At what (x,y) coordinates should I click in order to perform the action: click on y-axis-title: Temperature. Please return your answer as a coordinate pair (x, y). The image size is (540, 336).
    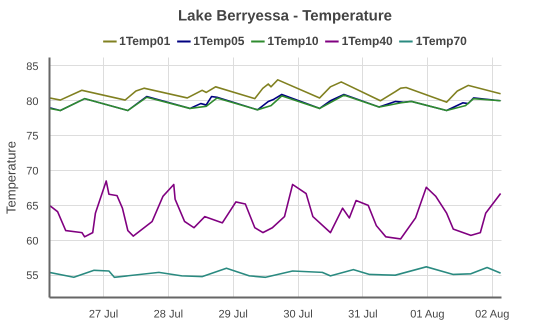
    Looking at the image, I should click on (10, 177).